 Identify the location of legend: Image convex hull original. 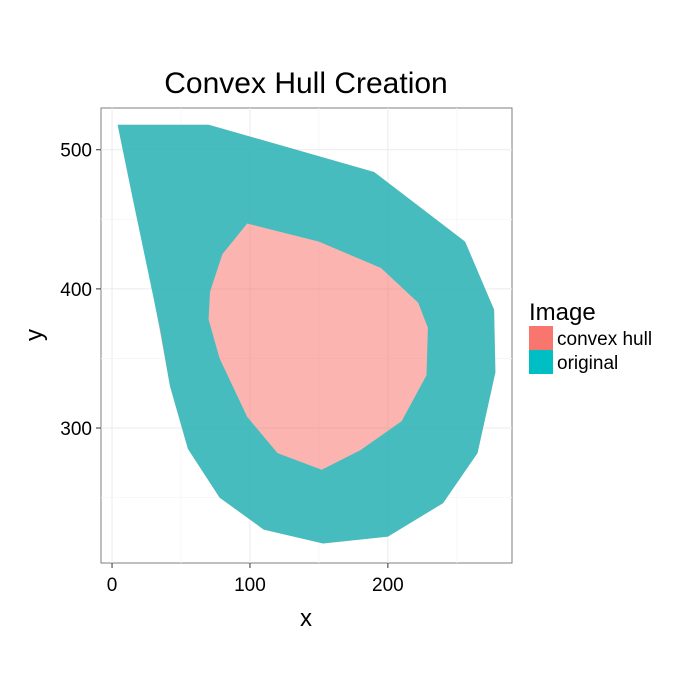
(590, 336).